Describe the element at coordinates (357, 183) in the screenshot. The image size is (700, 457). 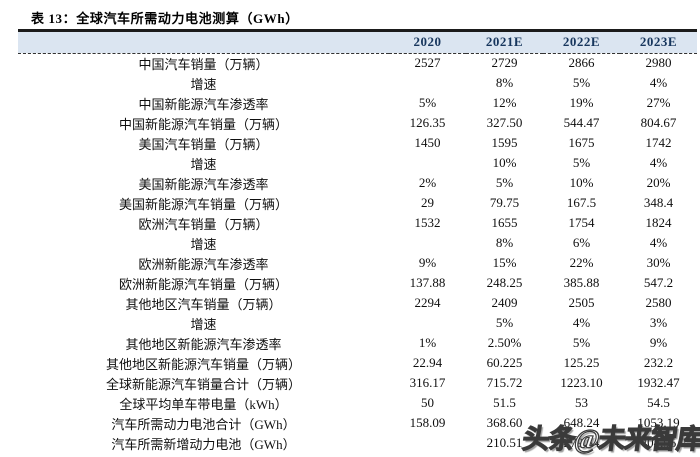
I see `table-row: 美国新能源汽车渗透率 2% 5% 10% 20%` at that location.